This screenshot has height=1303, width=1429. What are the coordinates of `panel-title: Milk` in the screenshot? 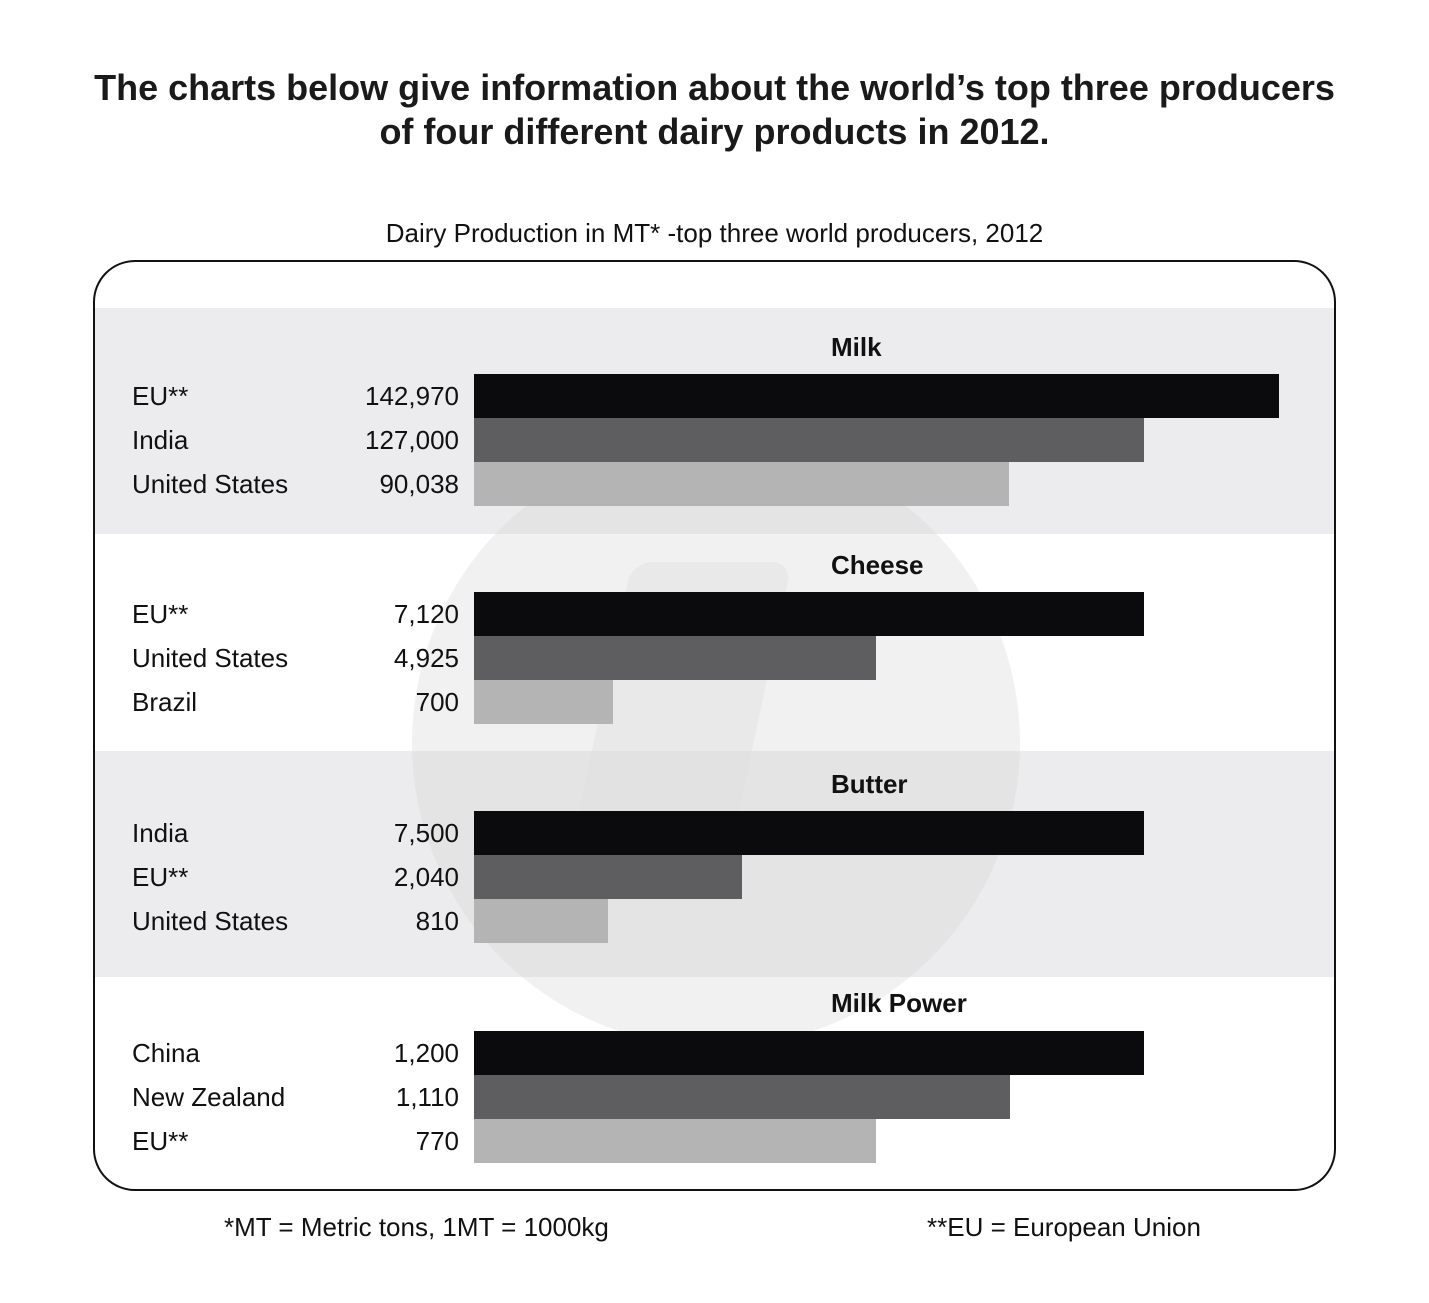 It's located at (856, 347).